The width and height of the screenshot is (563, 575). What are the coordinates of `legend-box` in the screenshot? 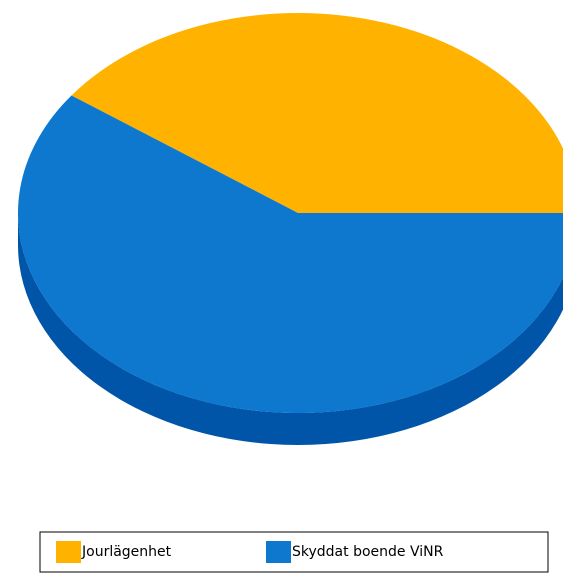 It's located at (294, 552).